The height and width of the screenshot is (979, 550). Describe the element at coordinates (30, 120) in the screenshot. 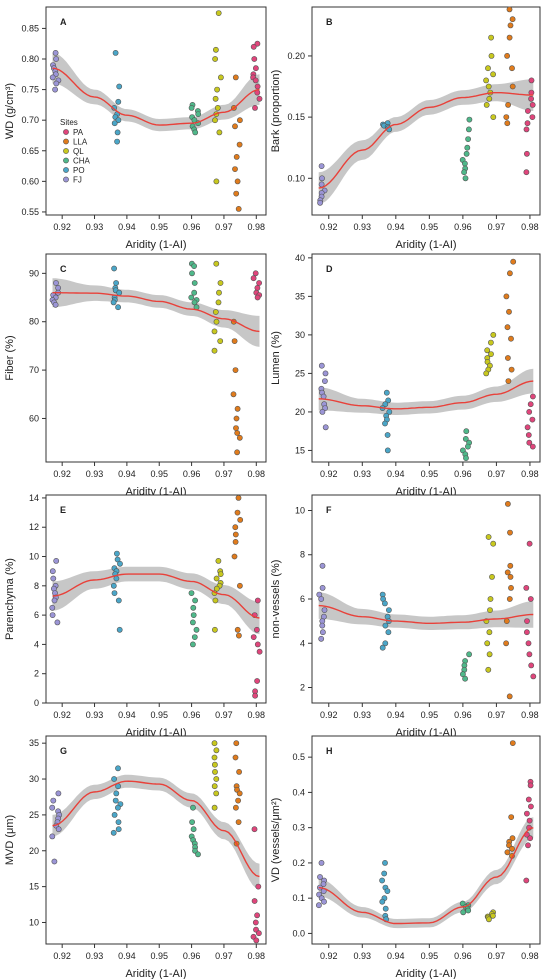

I see `y-tick-label: 0.70` at that location.